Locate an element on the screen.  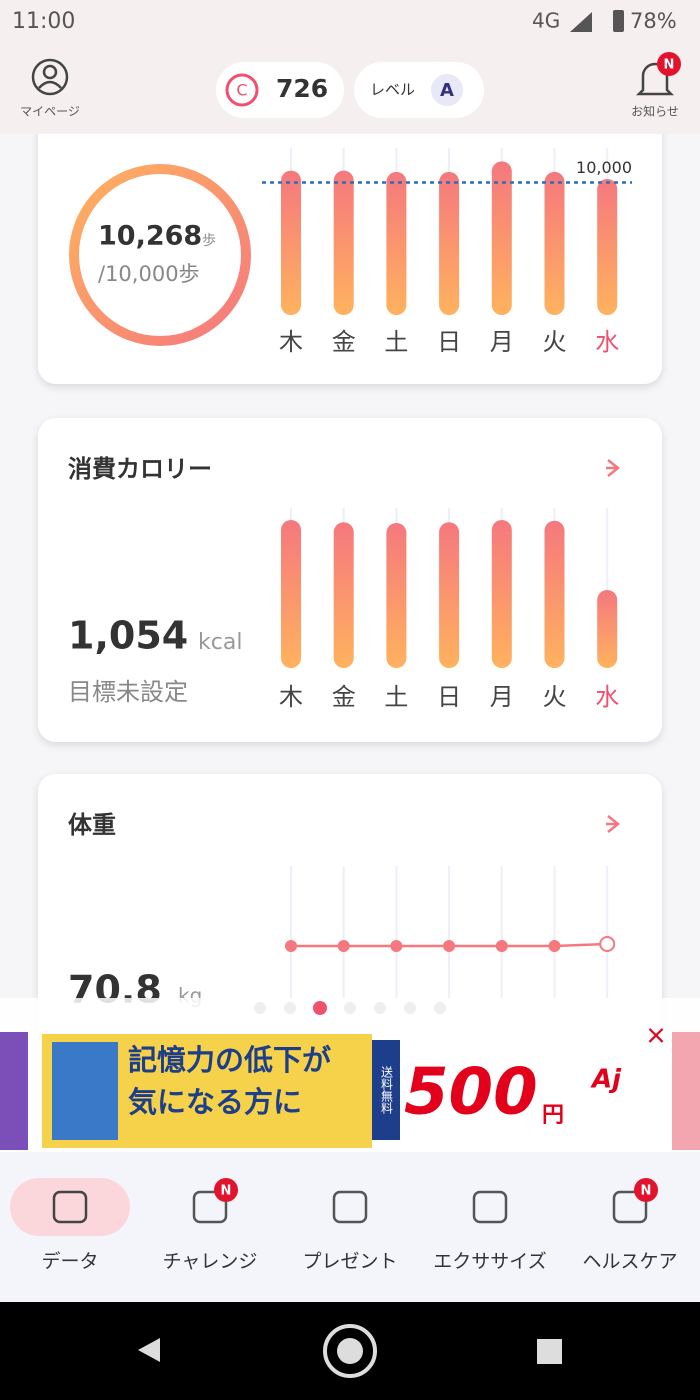
coin-icon-c: C is located at coordinates (241, 90).